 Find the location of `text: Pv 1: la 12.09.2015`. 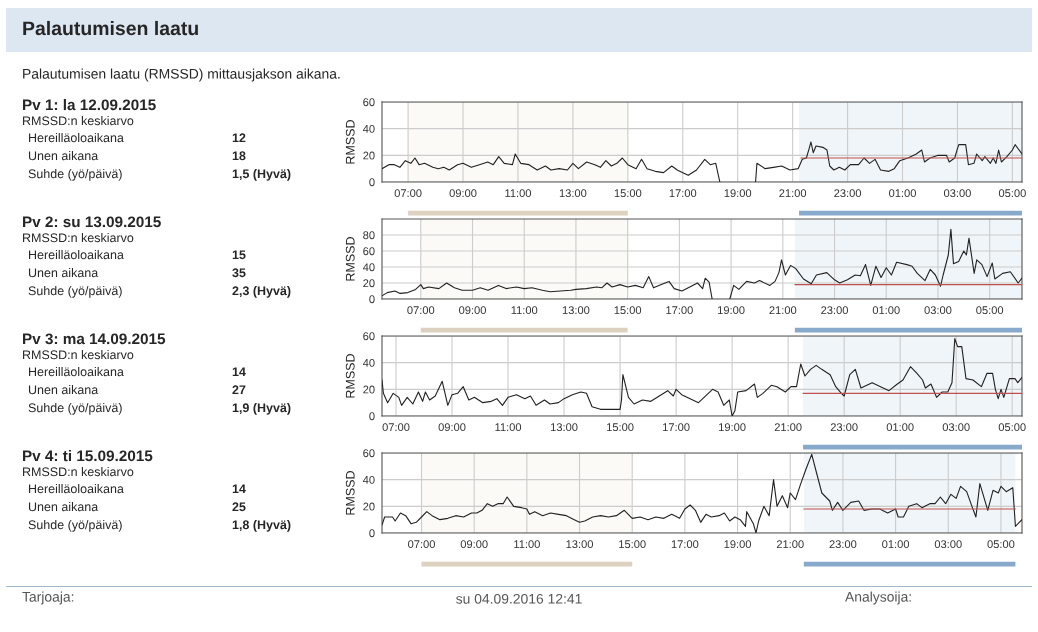

text: Pv 1: la 12.09.2015 is located at coordinates (89, 105).